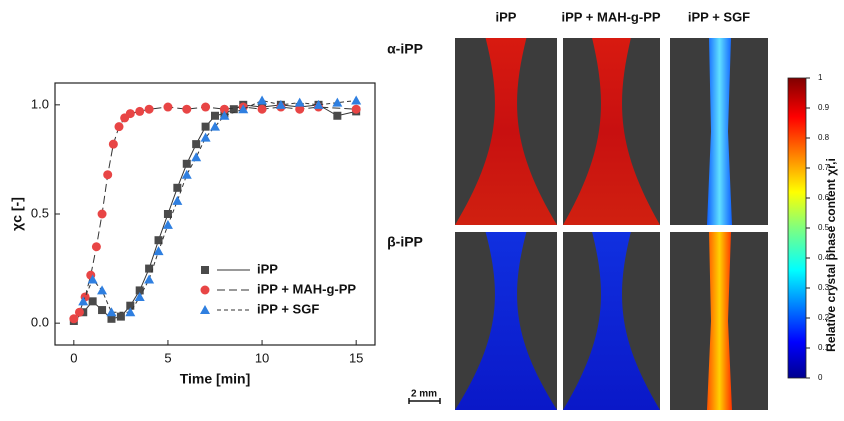  I want to click on column-label: iPP + SGF, so click(719, 16).